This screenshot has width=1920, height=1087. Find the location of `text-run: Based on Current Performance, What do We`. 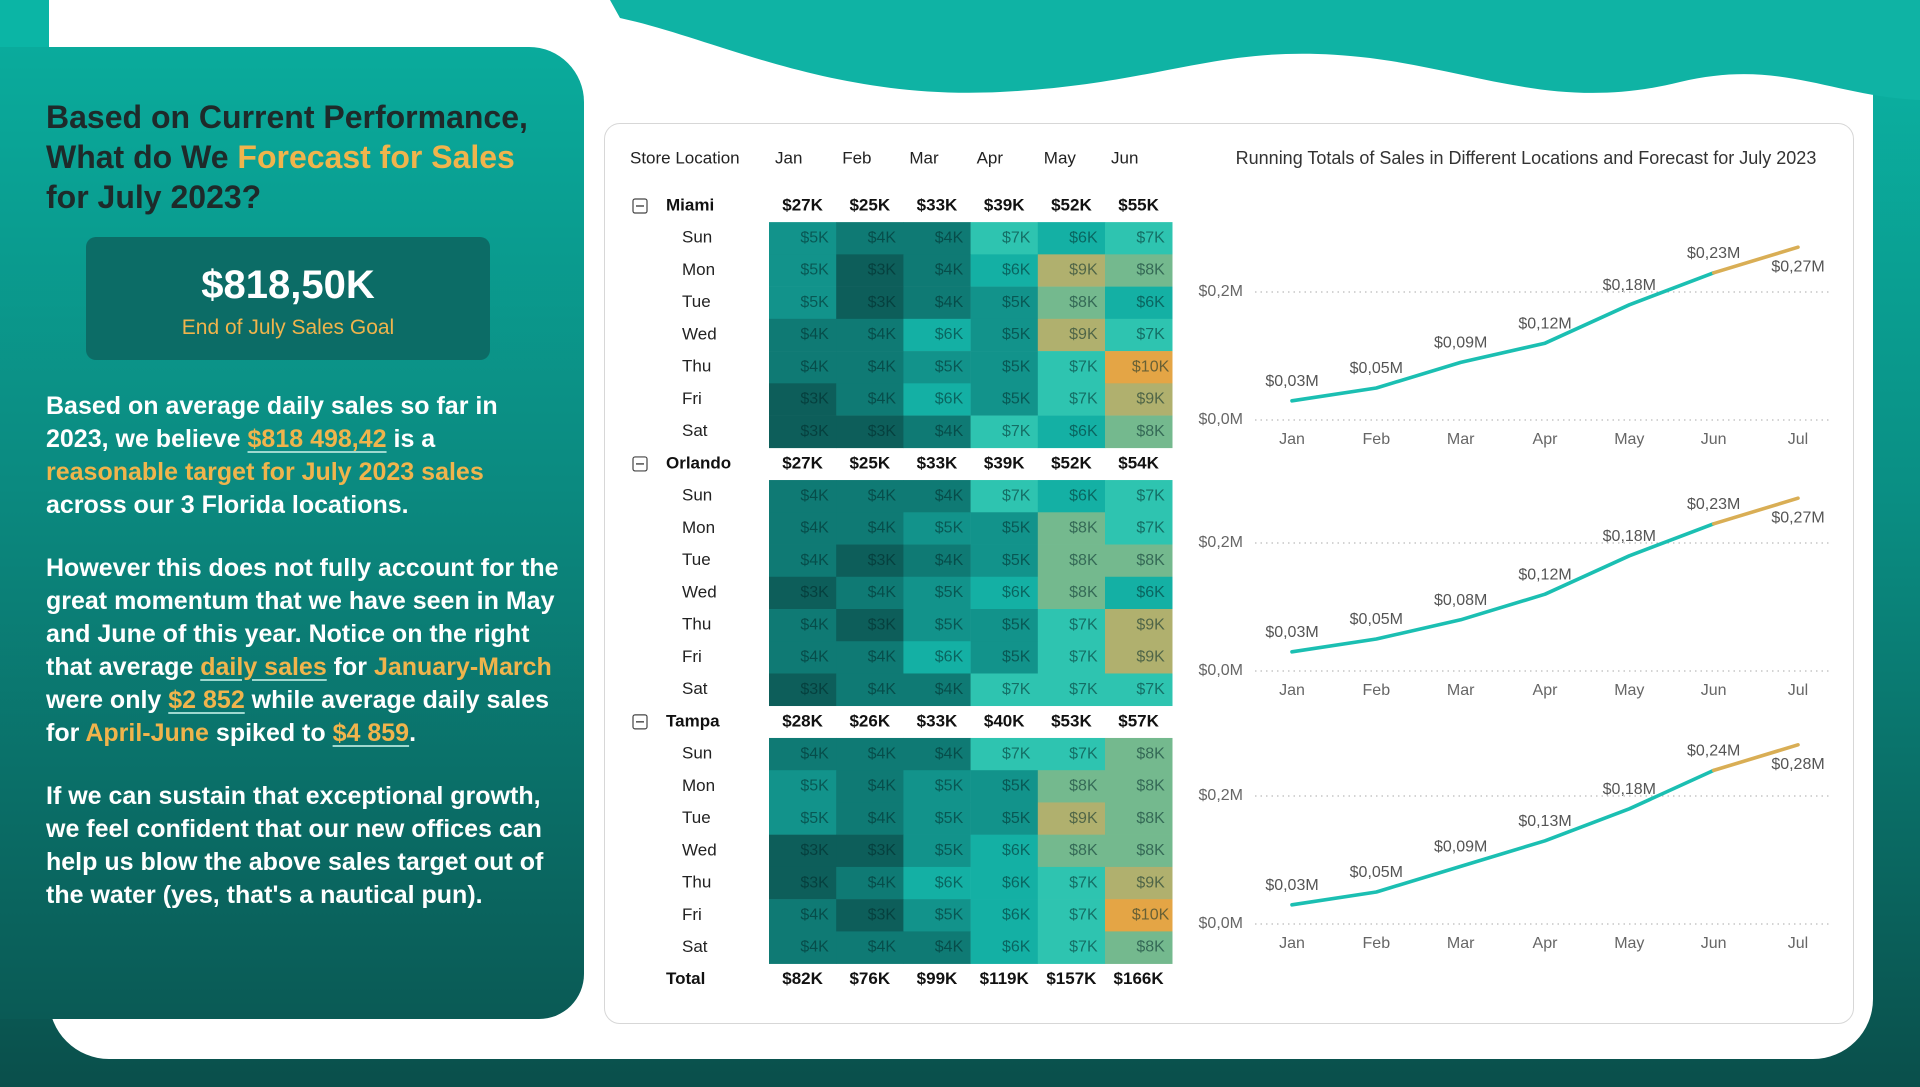

text-run: Based on Current Performance, What do We is located at coordinates (287, 137).